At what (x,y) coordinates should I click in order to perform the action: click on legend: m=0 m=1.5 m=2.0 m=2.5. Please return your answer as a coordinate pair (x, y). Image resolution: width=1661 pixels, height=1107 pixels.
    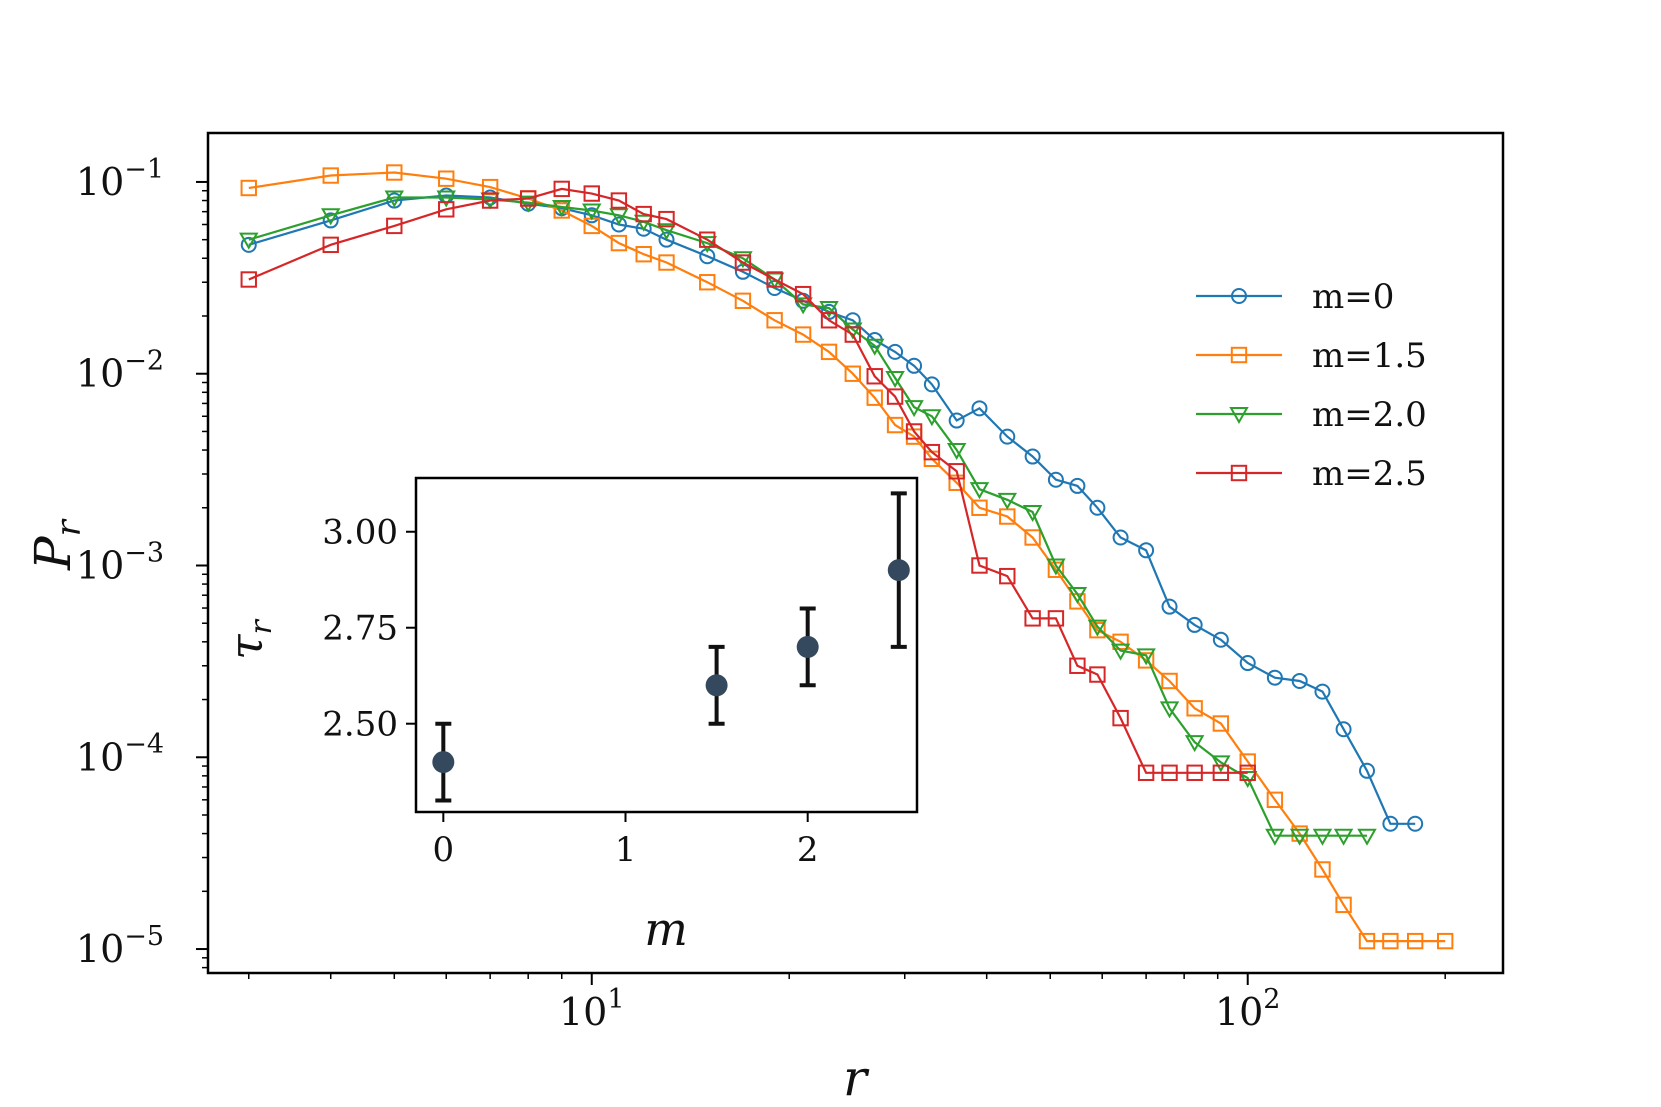
    Looking at the image, I should click on (1311, 385).